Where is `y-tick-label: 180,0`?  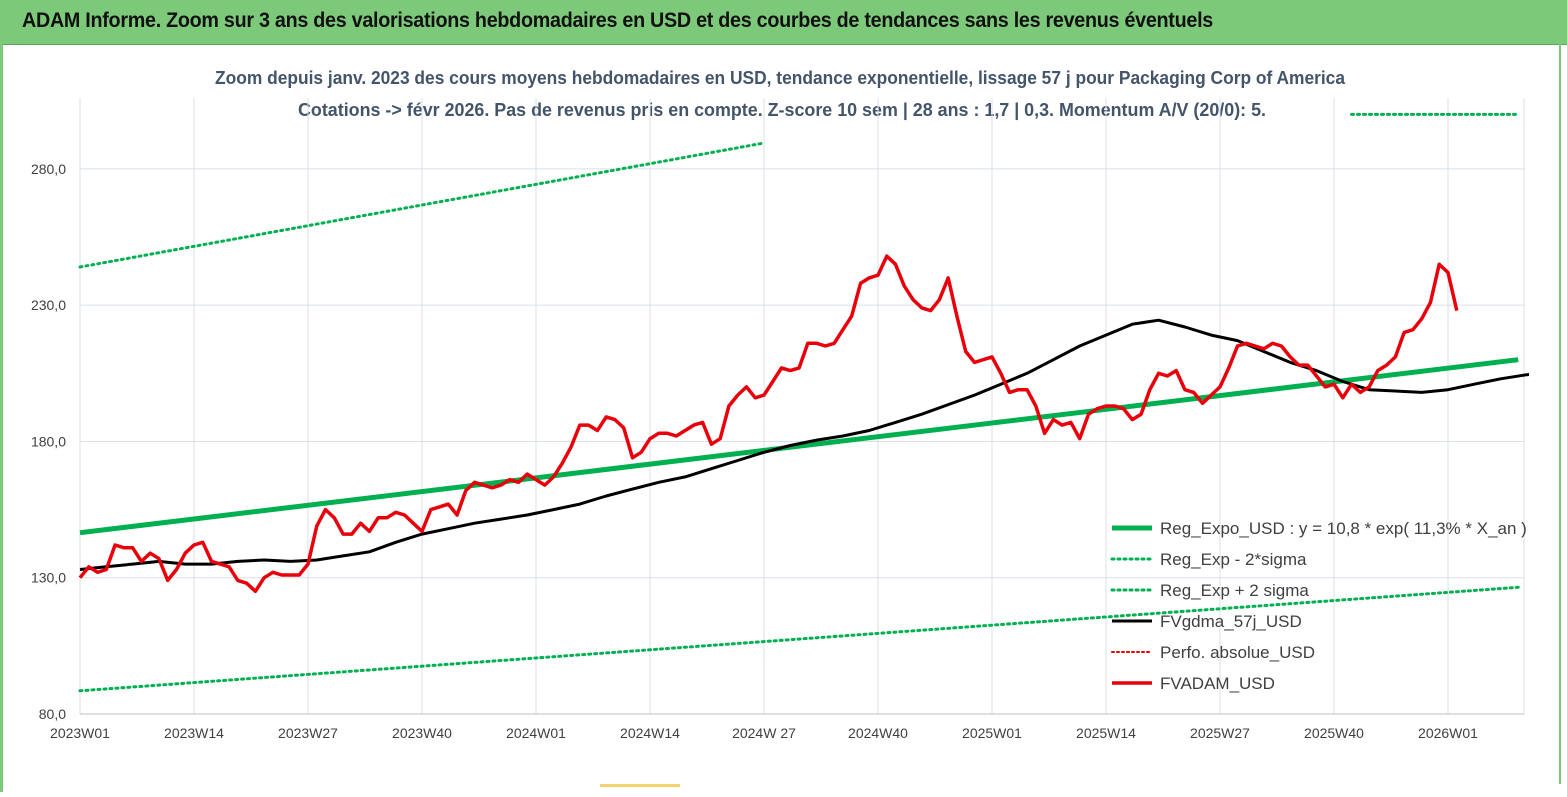 y-tick-label: 180,0 is located at coordinates (48, 441).